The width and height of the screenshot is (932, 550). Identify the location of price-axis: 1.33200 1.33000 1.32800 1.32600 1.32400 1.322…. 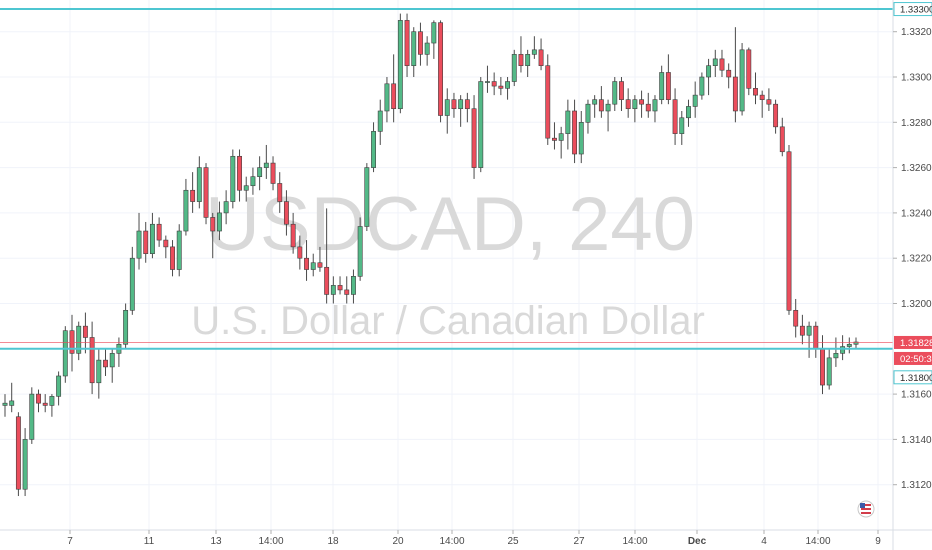
(912, 247).